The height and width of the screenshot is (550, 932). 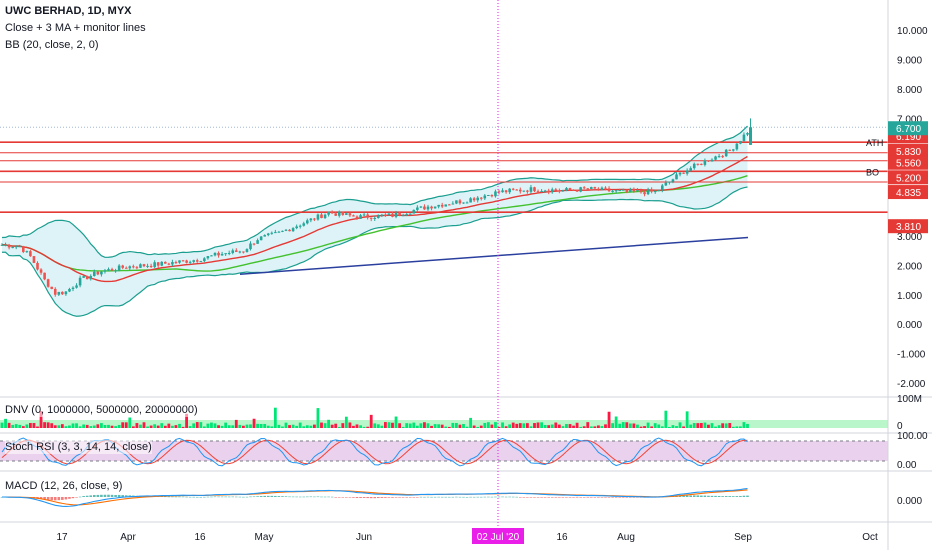 What do you see at coordinates (909, 119) in the screenshot?
I see `y-tick-label: 7.000` at bounding box center [909, 119].